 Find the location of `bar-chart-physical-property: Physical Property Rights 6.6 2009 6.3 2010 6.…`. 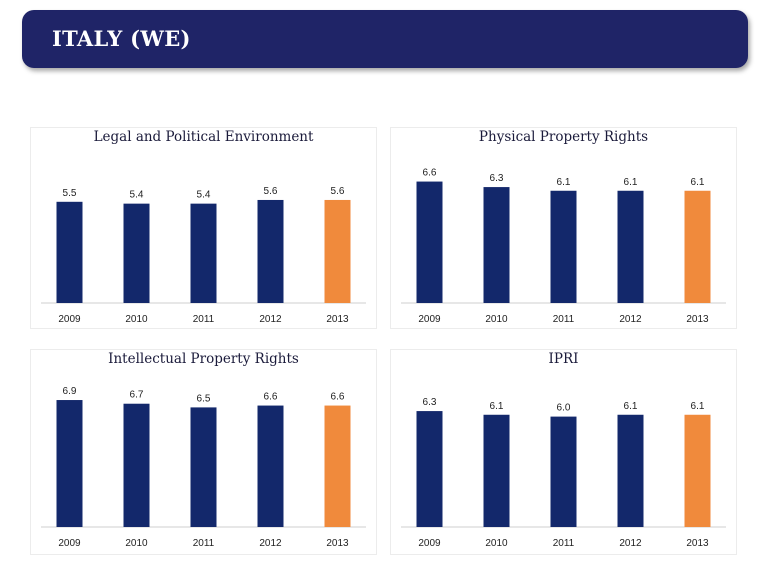

bar-chart-physical-property: Physical Property Rights 6.6 2009 6.3 2010 6.… is located at coordinates (563, 227).